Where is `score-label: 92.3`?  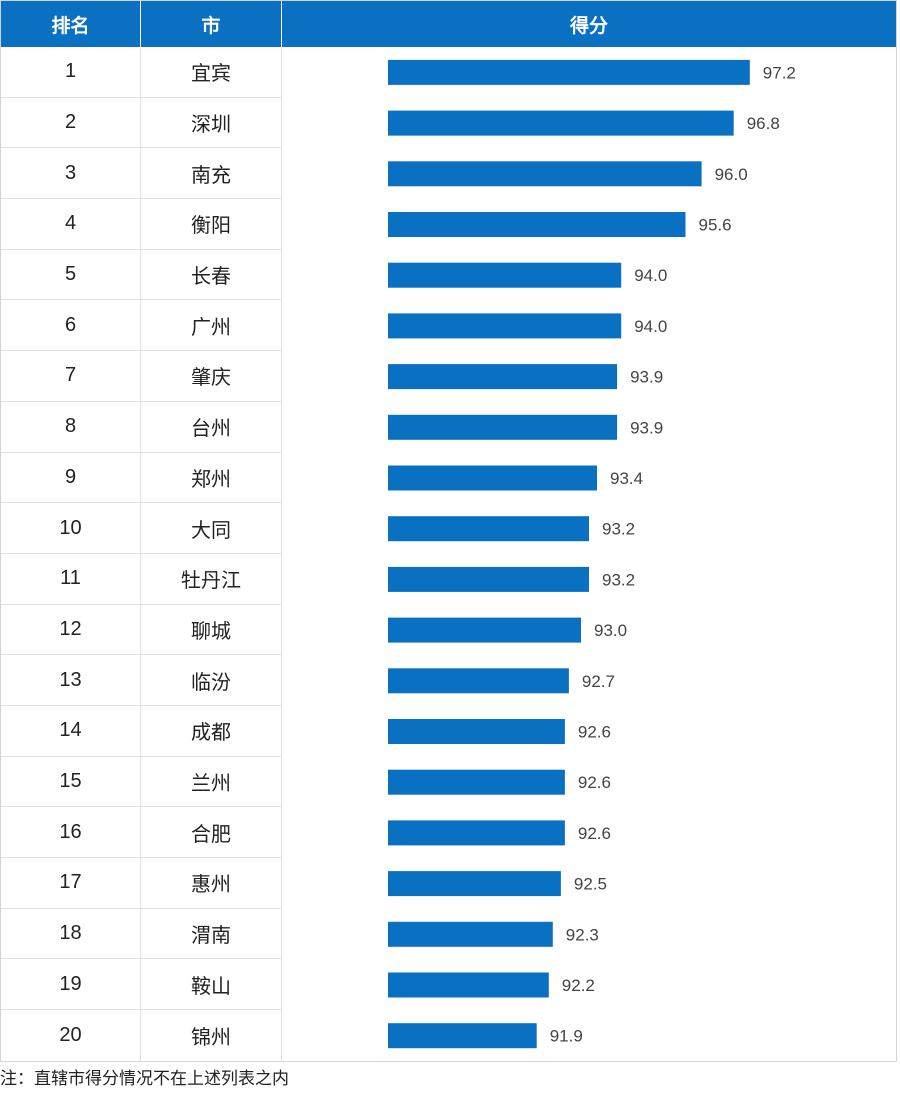
score-label: 92.3 is located at coordinates (582, 934).